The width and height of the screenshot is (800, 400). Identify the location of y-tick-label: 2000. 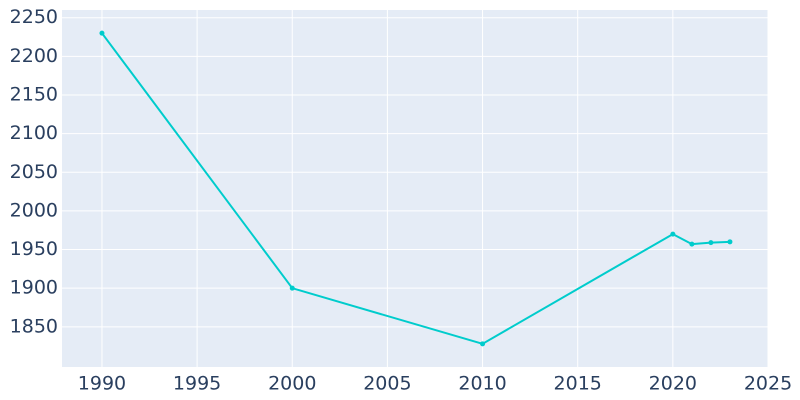
(34, 210).